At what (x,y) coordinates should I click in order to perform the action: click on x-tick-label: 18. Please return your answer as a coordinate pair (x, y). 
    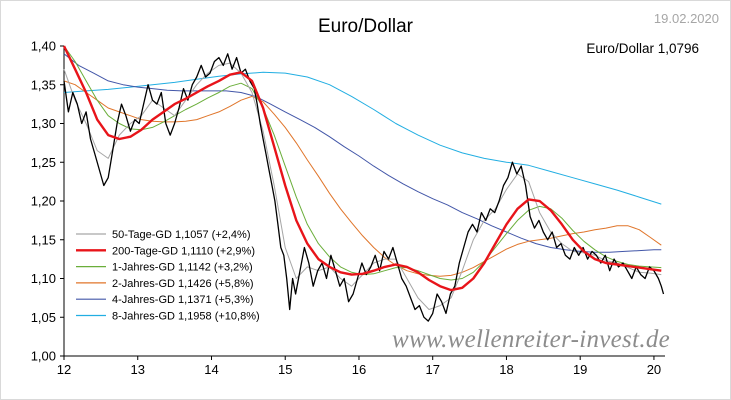
    Looking at the image, I should click on (506, 369).